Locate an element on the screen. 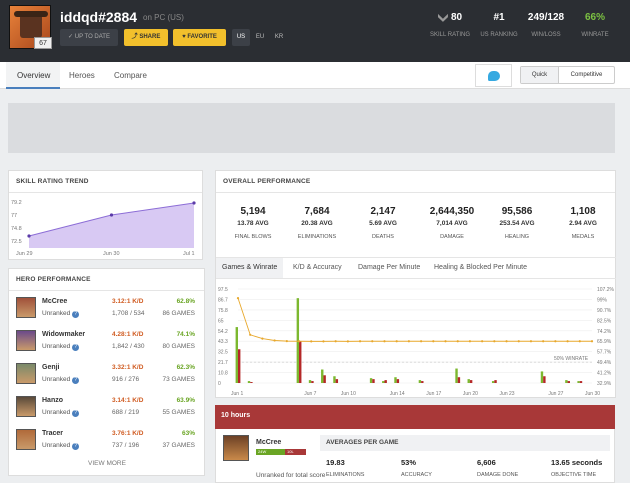 The width and height of the screenshot is (630, 483). avg-eliminations-label: ELIMINATIONS is located at coordinates (345, 475).